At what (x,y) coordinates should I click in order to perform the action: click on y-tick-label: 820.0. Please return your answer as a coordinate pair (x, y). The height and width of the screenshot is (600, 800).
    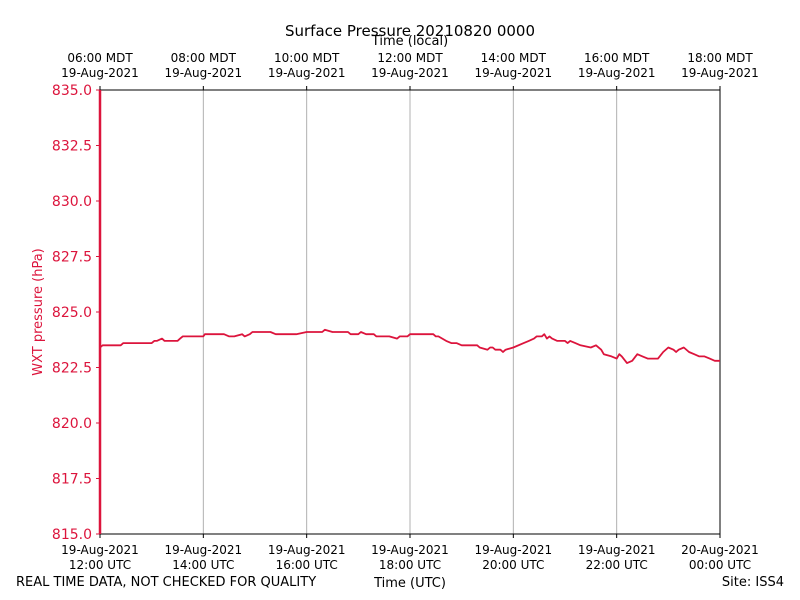
    Looking at the image, I should click on (72, 424).